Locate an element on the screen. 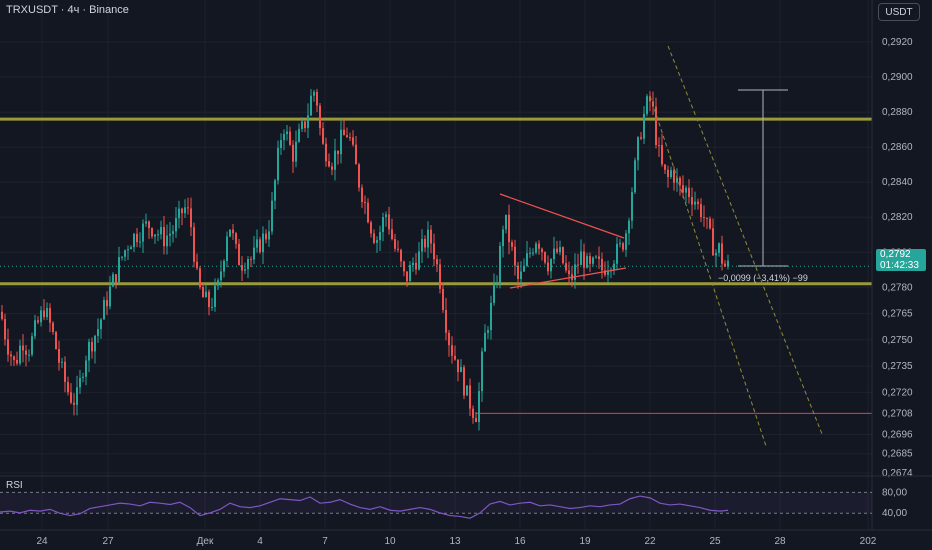 Image resolution: width=932 pixels, height=550 pixels. price-tick-label: 0,2696 is located at coordinates (897, 434).